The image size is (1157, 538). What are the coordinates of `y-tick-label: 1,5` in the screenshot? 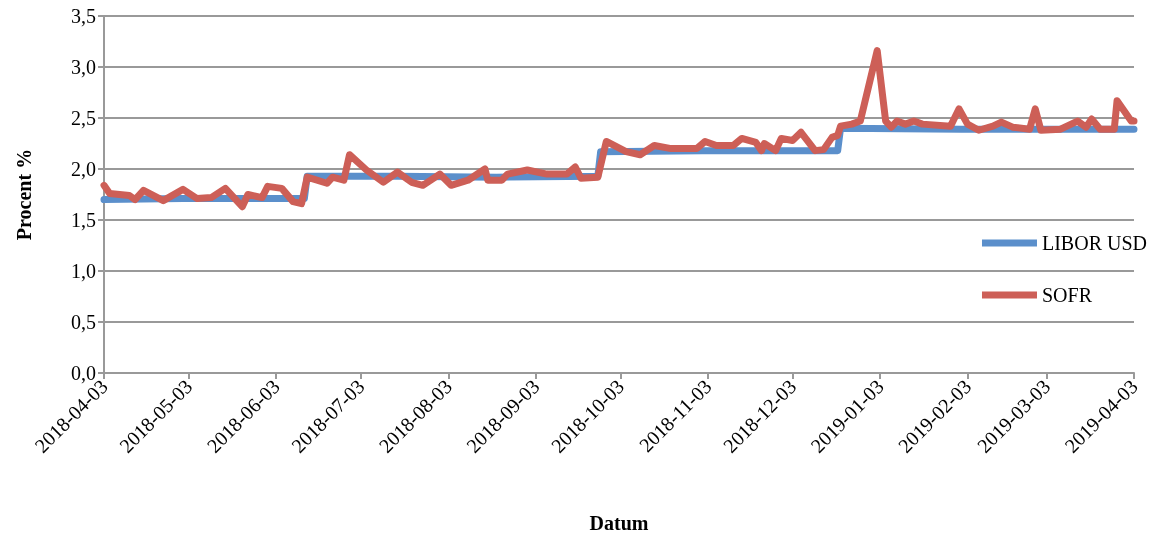 It's located at (83, 220).